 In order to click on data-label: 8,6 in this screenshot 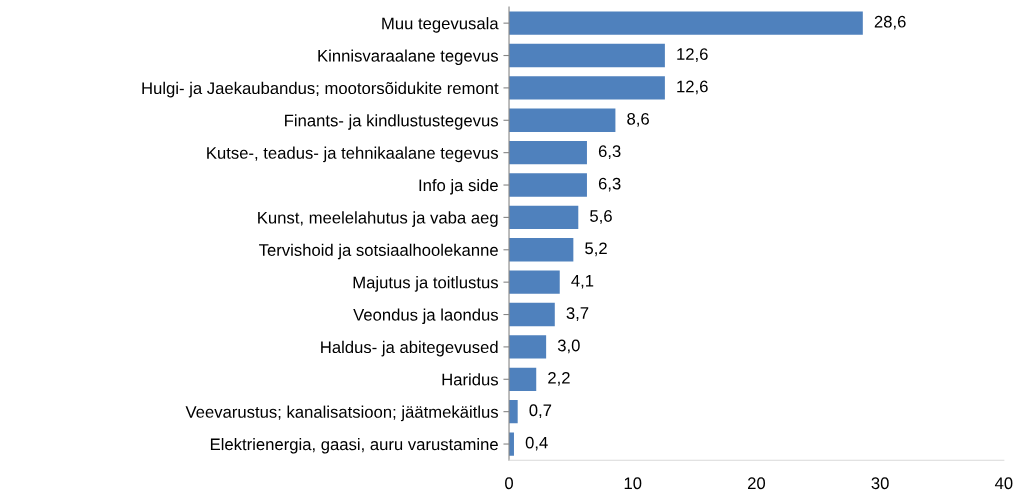, I will do `click(638, 119)`.